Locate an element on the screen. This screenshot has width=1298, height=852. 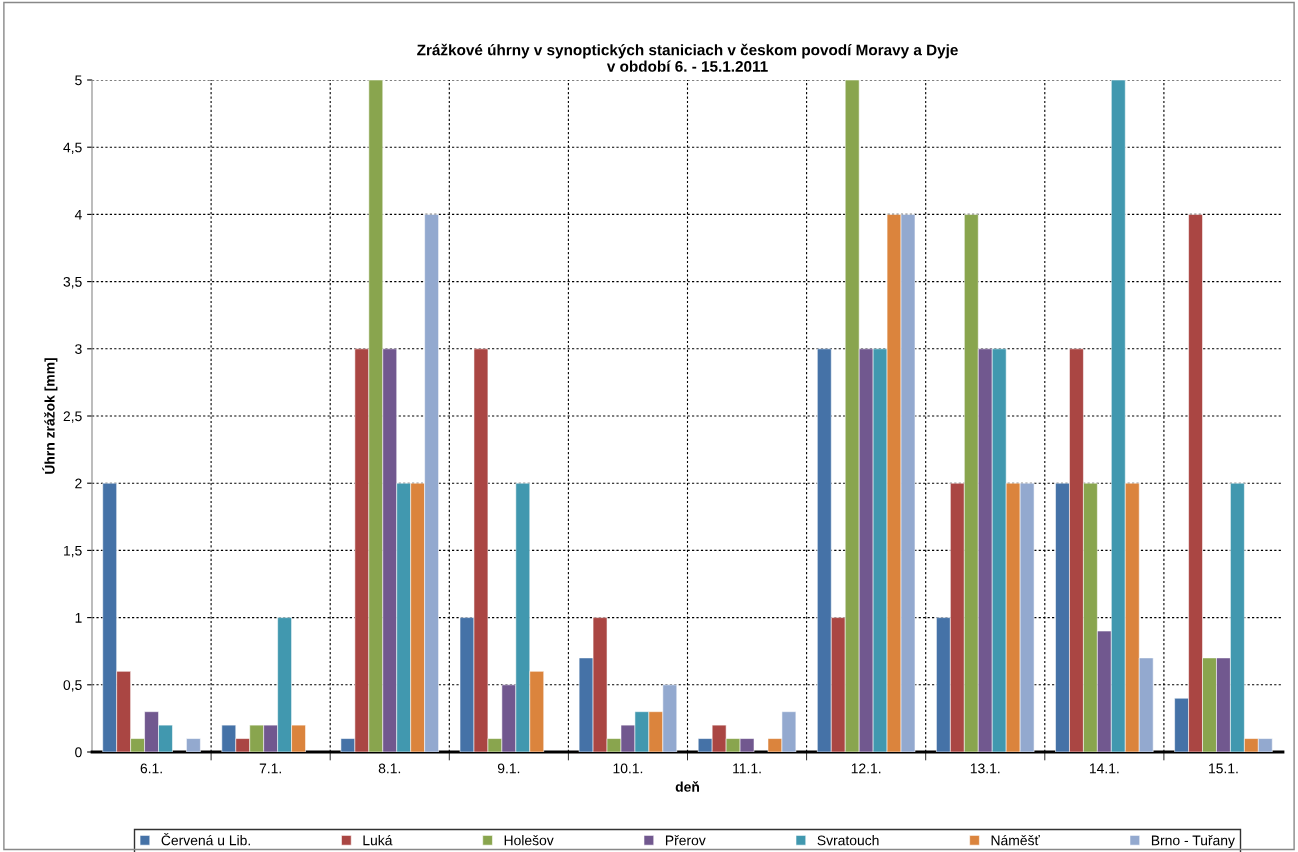
x-tick-label: 11.1. is located at coordinates (747, 768).